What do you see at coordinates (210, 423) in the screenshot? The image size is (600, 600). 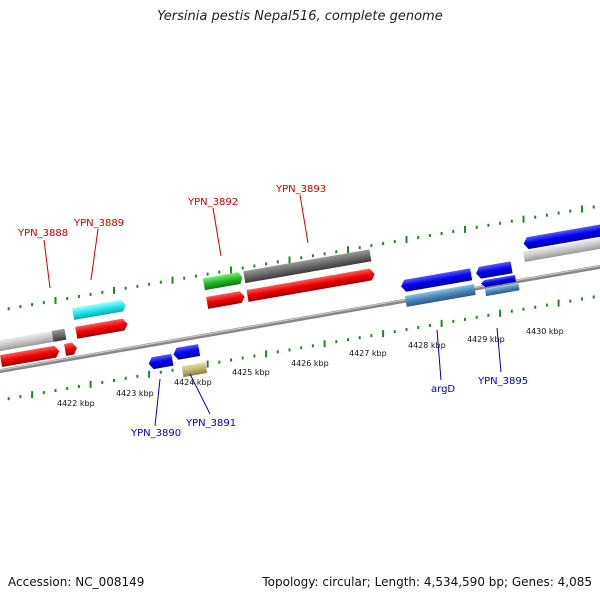 I see `gene-label-ypn-3891: YPN_3891` at bounding box center [210, 423].